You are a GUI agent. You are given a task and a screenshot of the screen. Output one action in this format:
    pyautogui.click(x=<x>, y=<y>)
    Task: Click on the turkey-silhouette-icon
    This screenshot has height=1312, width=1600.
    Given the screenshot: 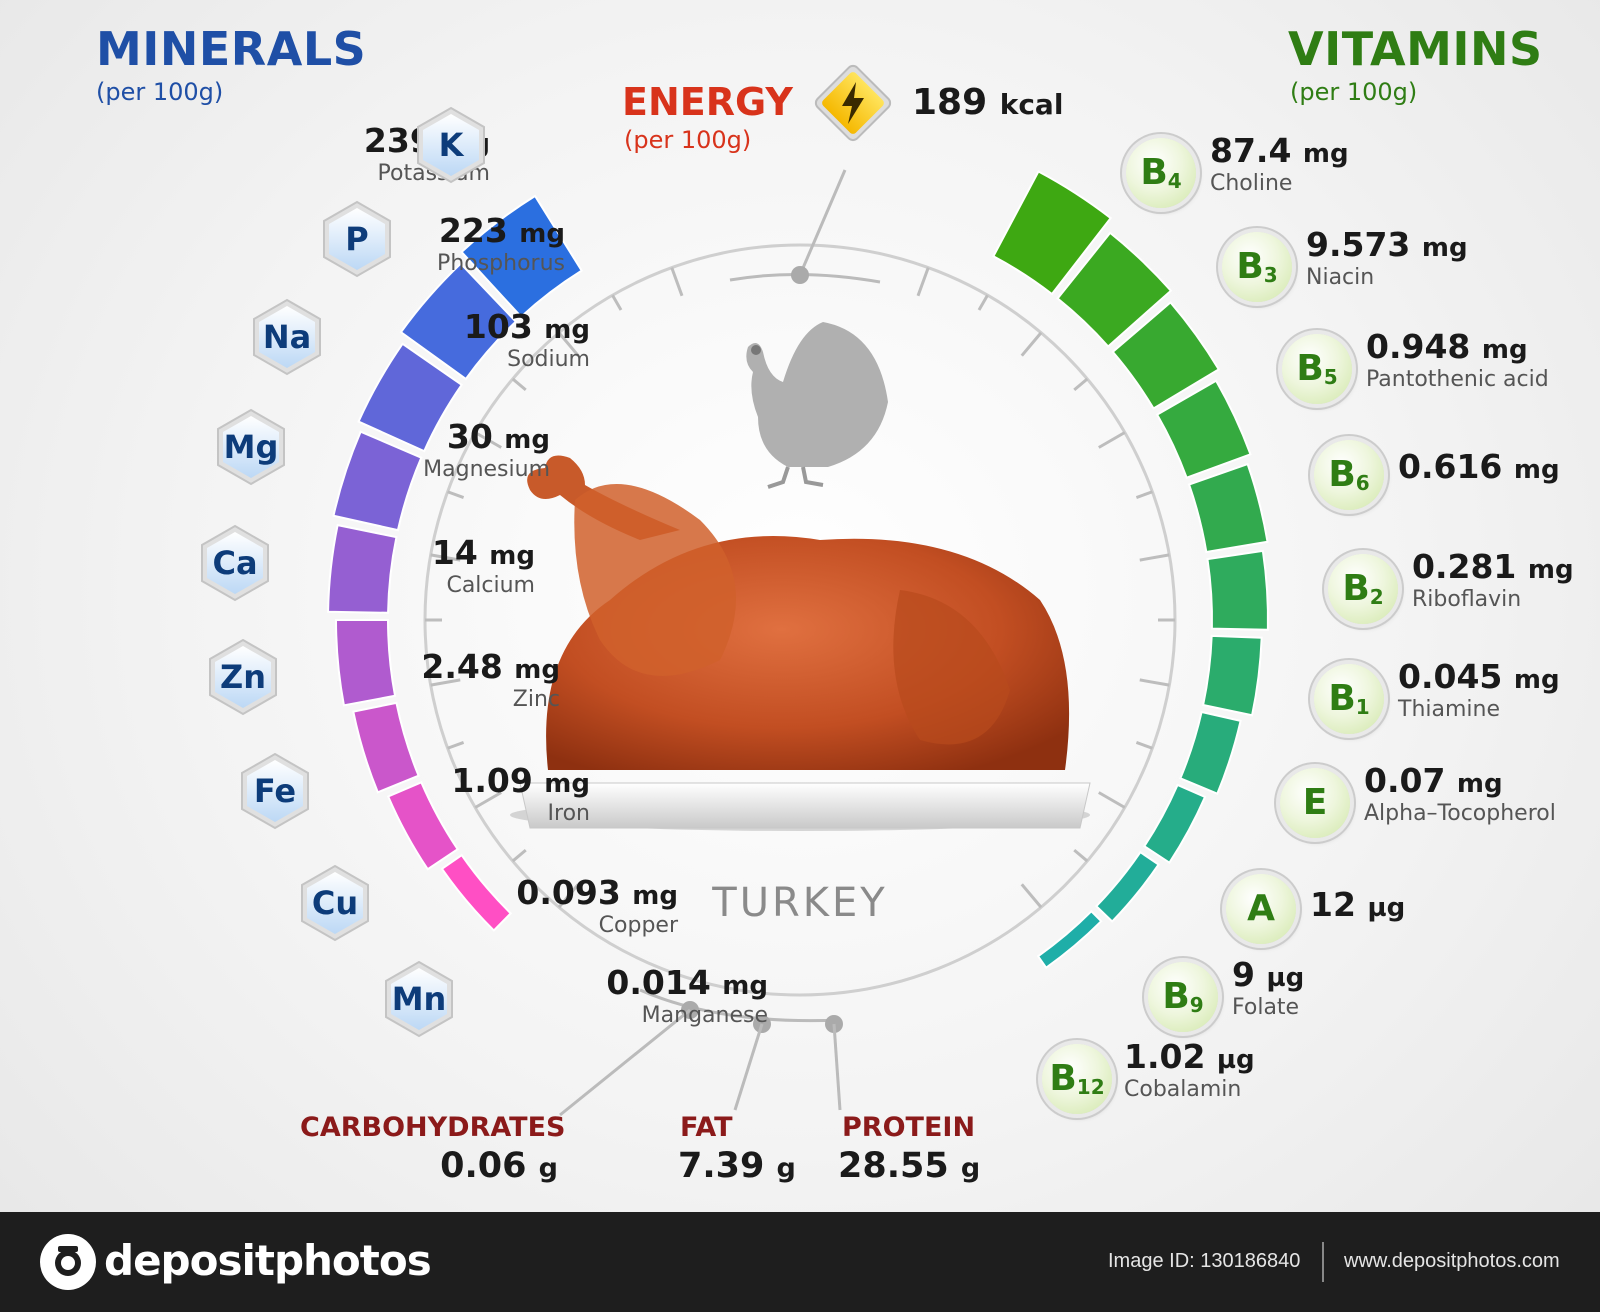 What is the action you would take?
    pyautogui.click(x=817, y=405)
    